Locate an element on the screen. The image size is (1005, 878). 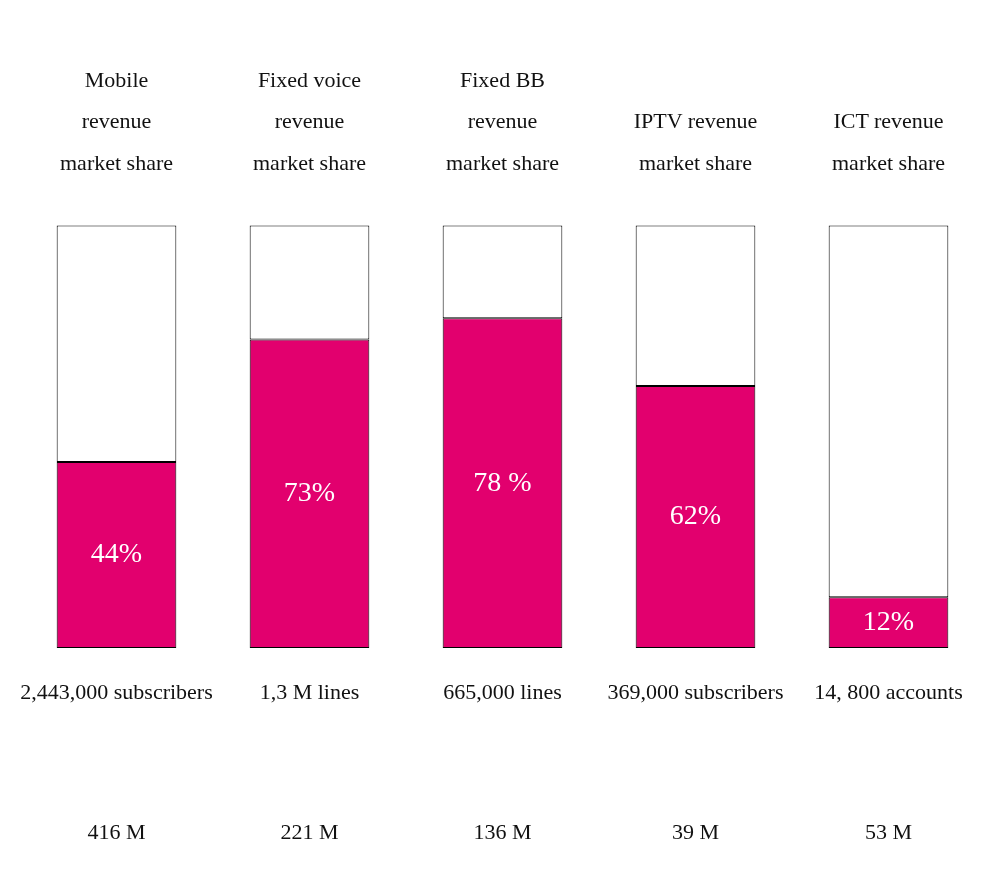
data-label: 78 % is located at coordinates (502, 481).